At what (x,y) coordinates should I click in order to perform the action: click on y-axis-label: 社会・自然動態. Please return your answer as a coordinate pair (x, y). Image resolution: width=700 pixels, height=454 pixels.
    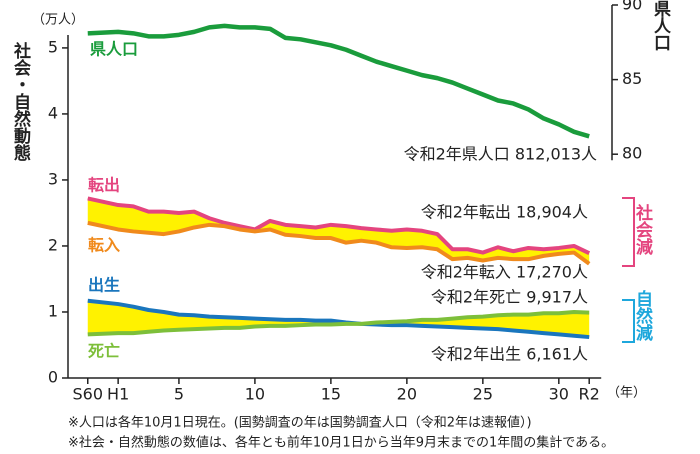
    Looking at the image, I should click on (21, 101).